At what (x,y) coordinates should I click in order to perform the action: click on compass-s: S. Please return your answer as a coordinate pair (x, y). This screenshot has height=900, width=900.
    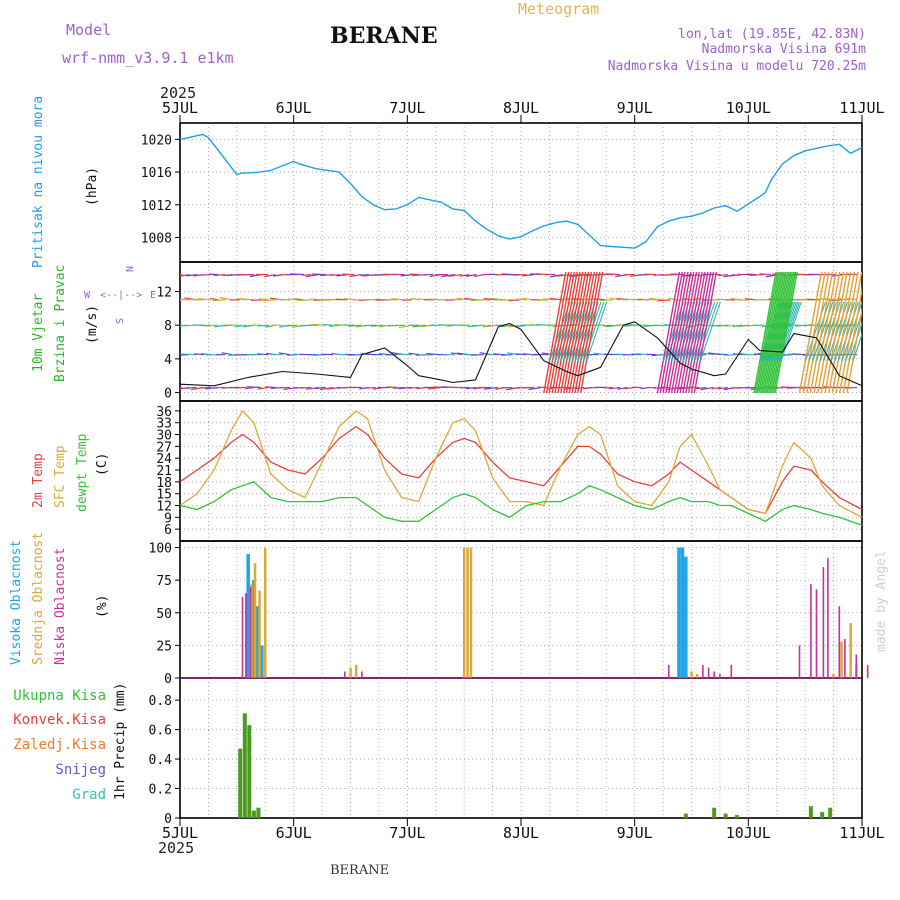
    Looking at the image, I should click on (118, 321).